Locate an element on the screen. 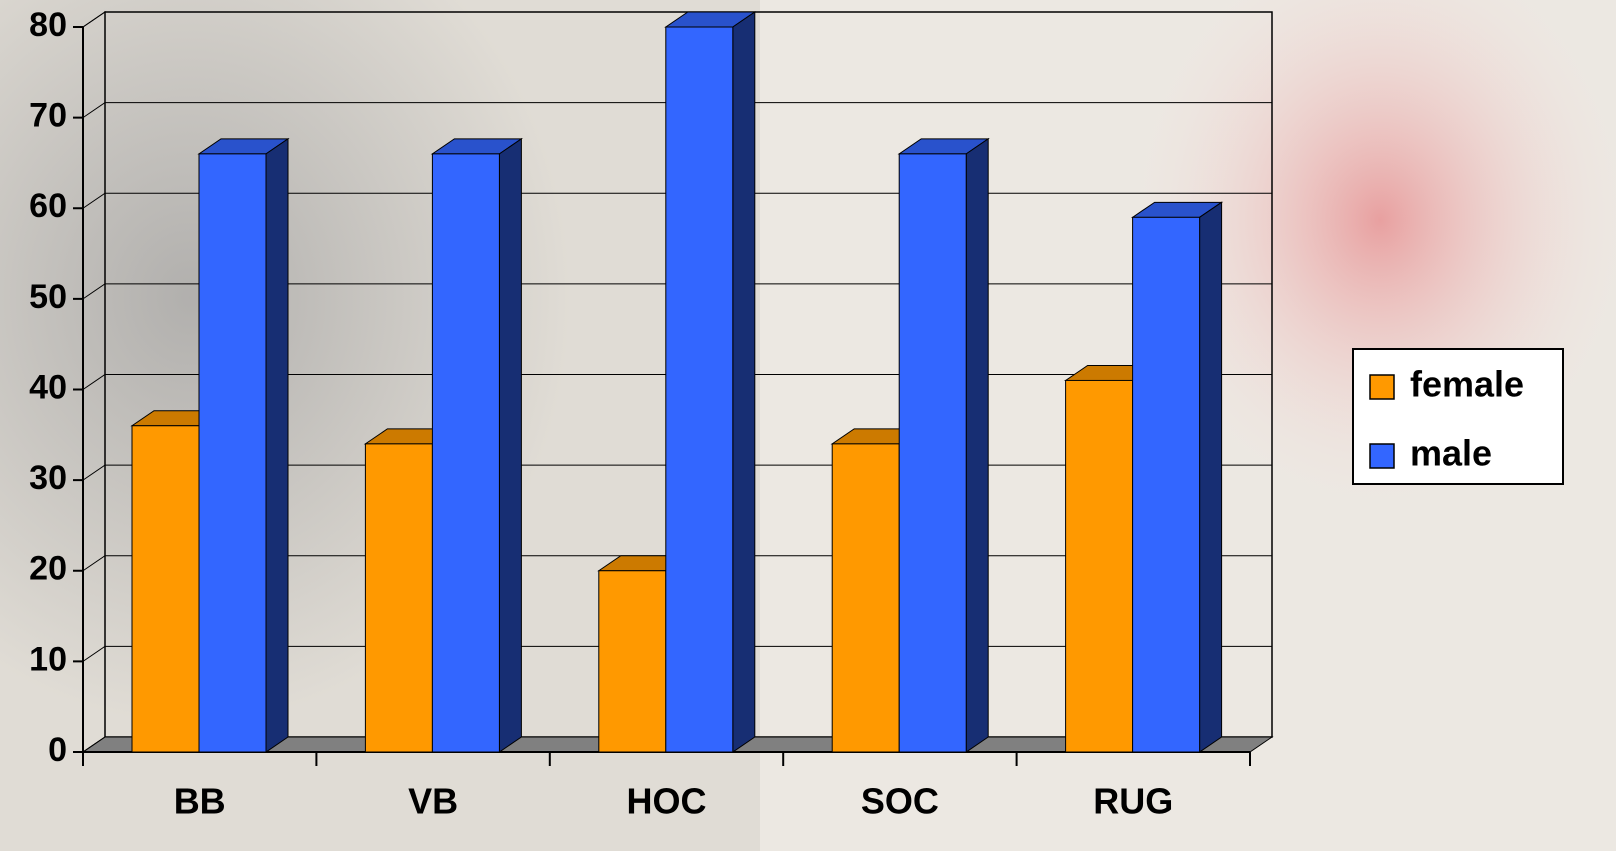 The height and width of the screenshot is (851, 1616). y-tick-label: 60 is located at coordinates (48, 206).